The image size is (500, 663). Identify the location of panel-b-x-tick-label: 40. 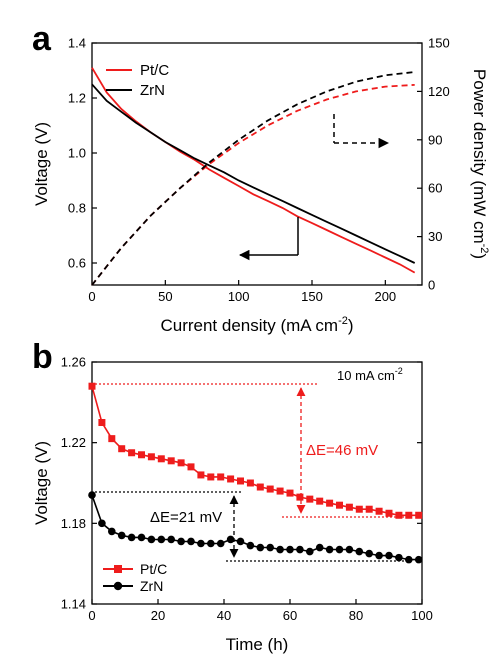
(224, 615).